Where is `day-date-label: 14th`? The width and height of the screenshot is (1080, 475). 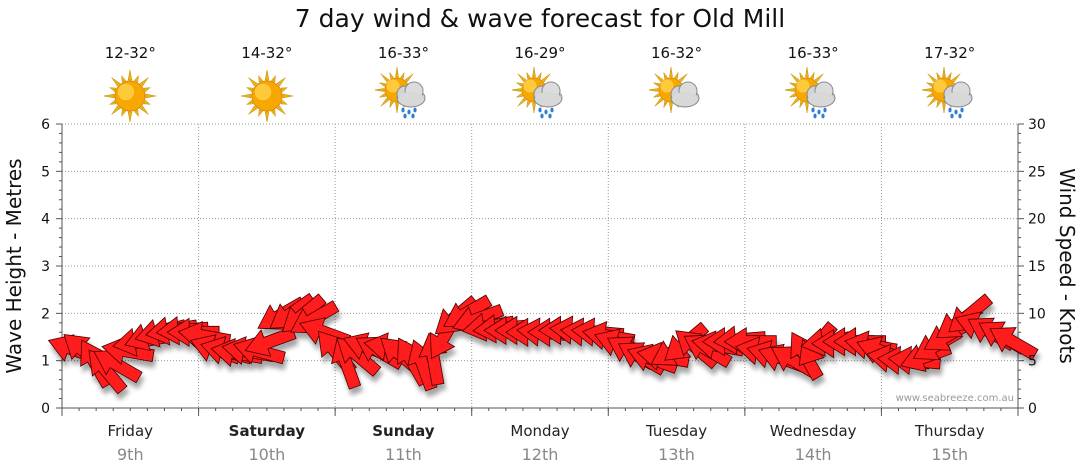 day-date-label: 14th is located at coordinates (813, 454).